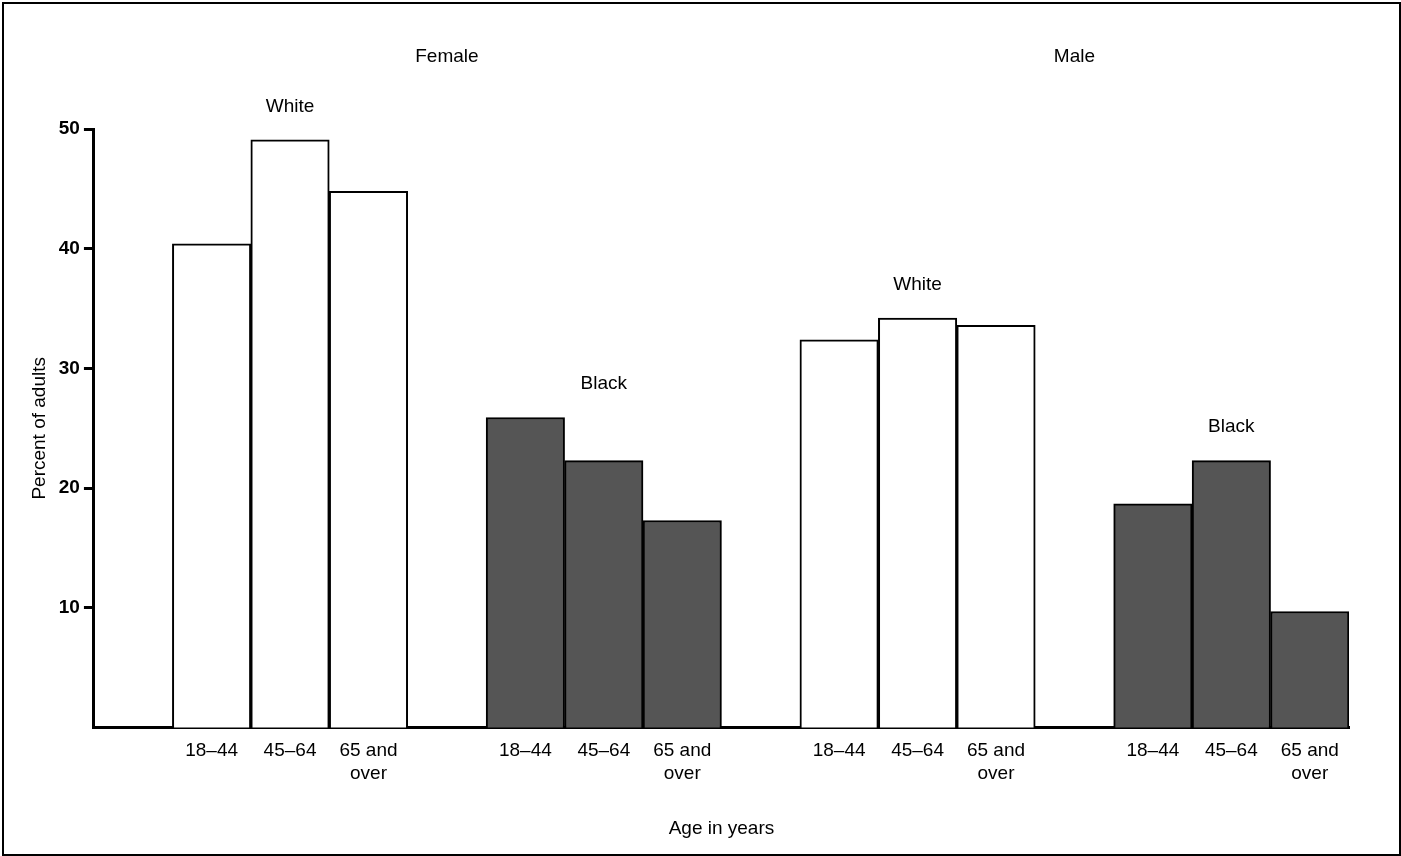  What do you see at coordinates (290, 105) in the screenshot?
I see `series-label: White` at bounding box center [290, 105].